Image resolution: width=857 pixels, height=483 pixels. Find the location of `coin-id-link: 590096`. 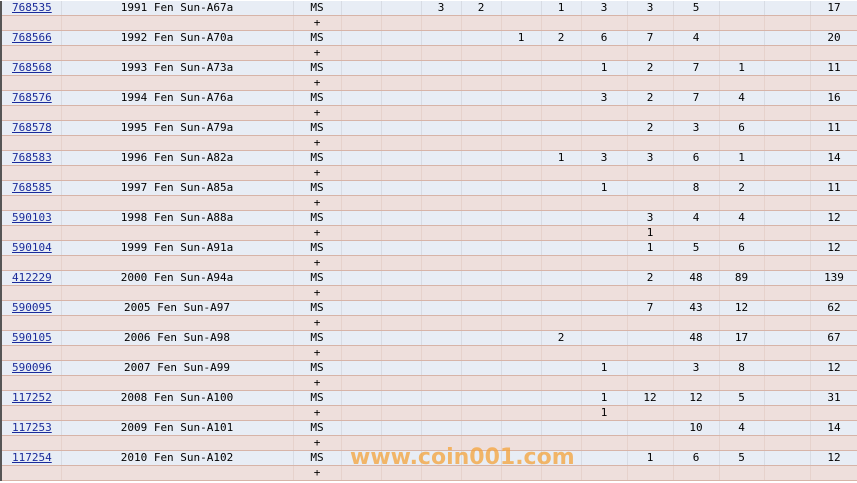

coin-id-link: 590096 is located at coordinates (32, 367).